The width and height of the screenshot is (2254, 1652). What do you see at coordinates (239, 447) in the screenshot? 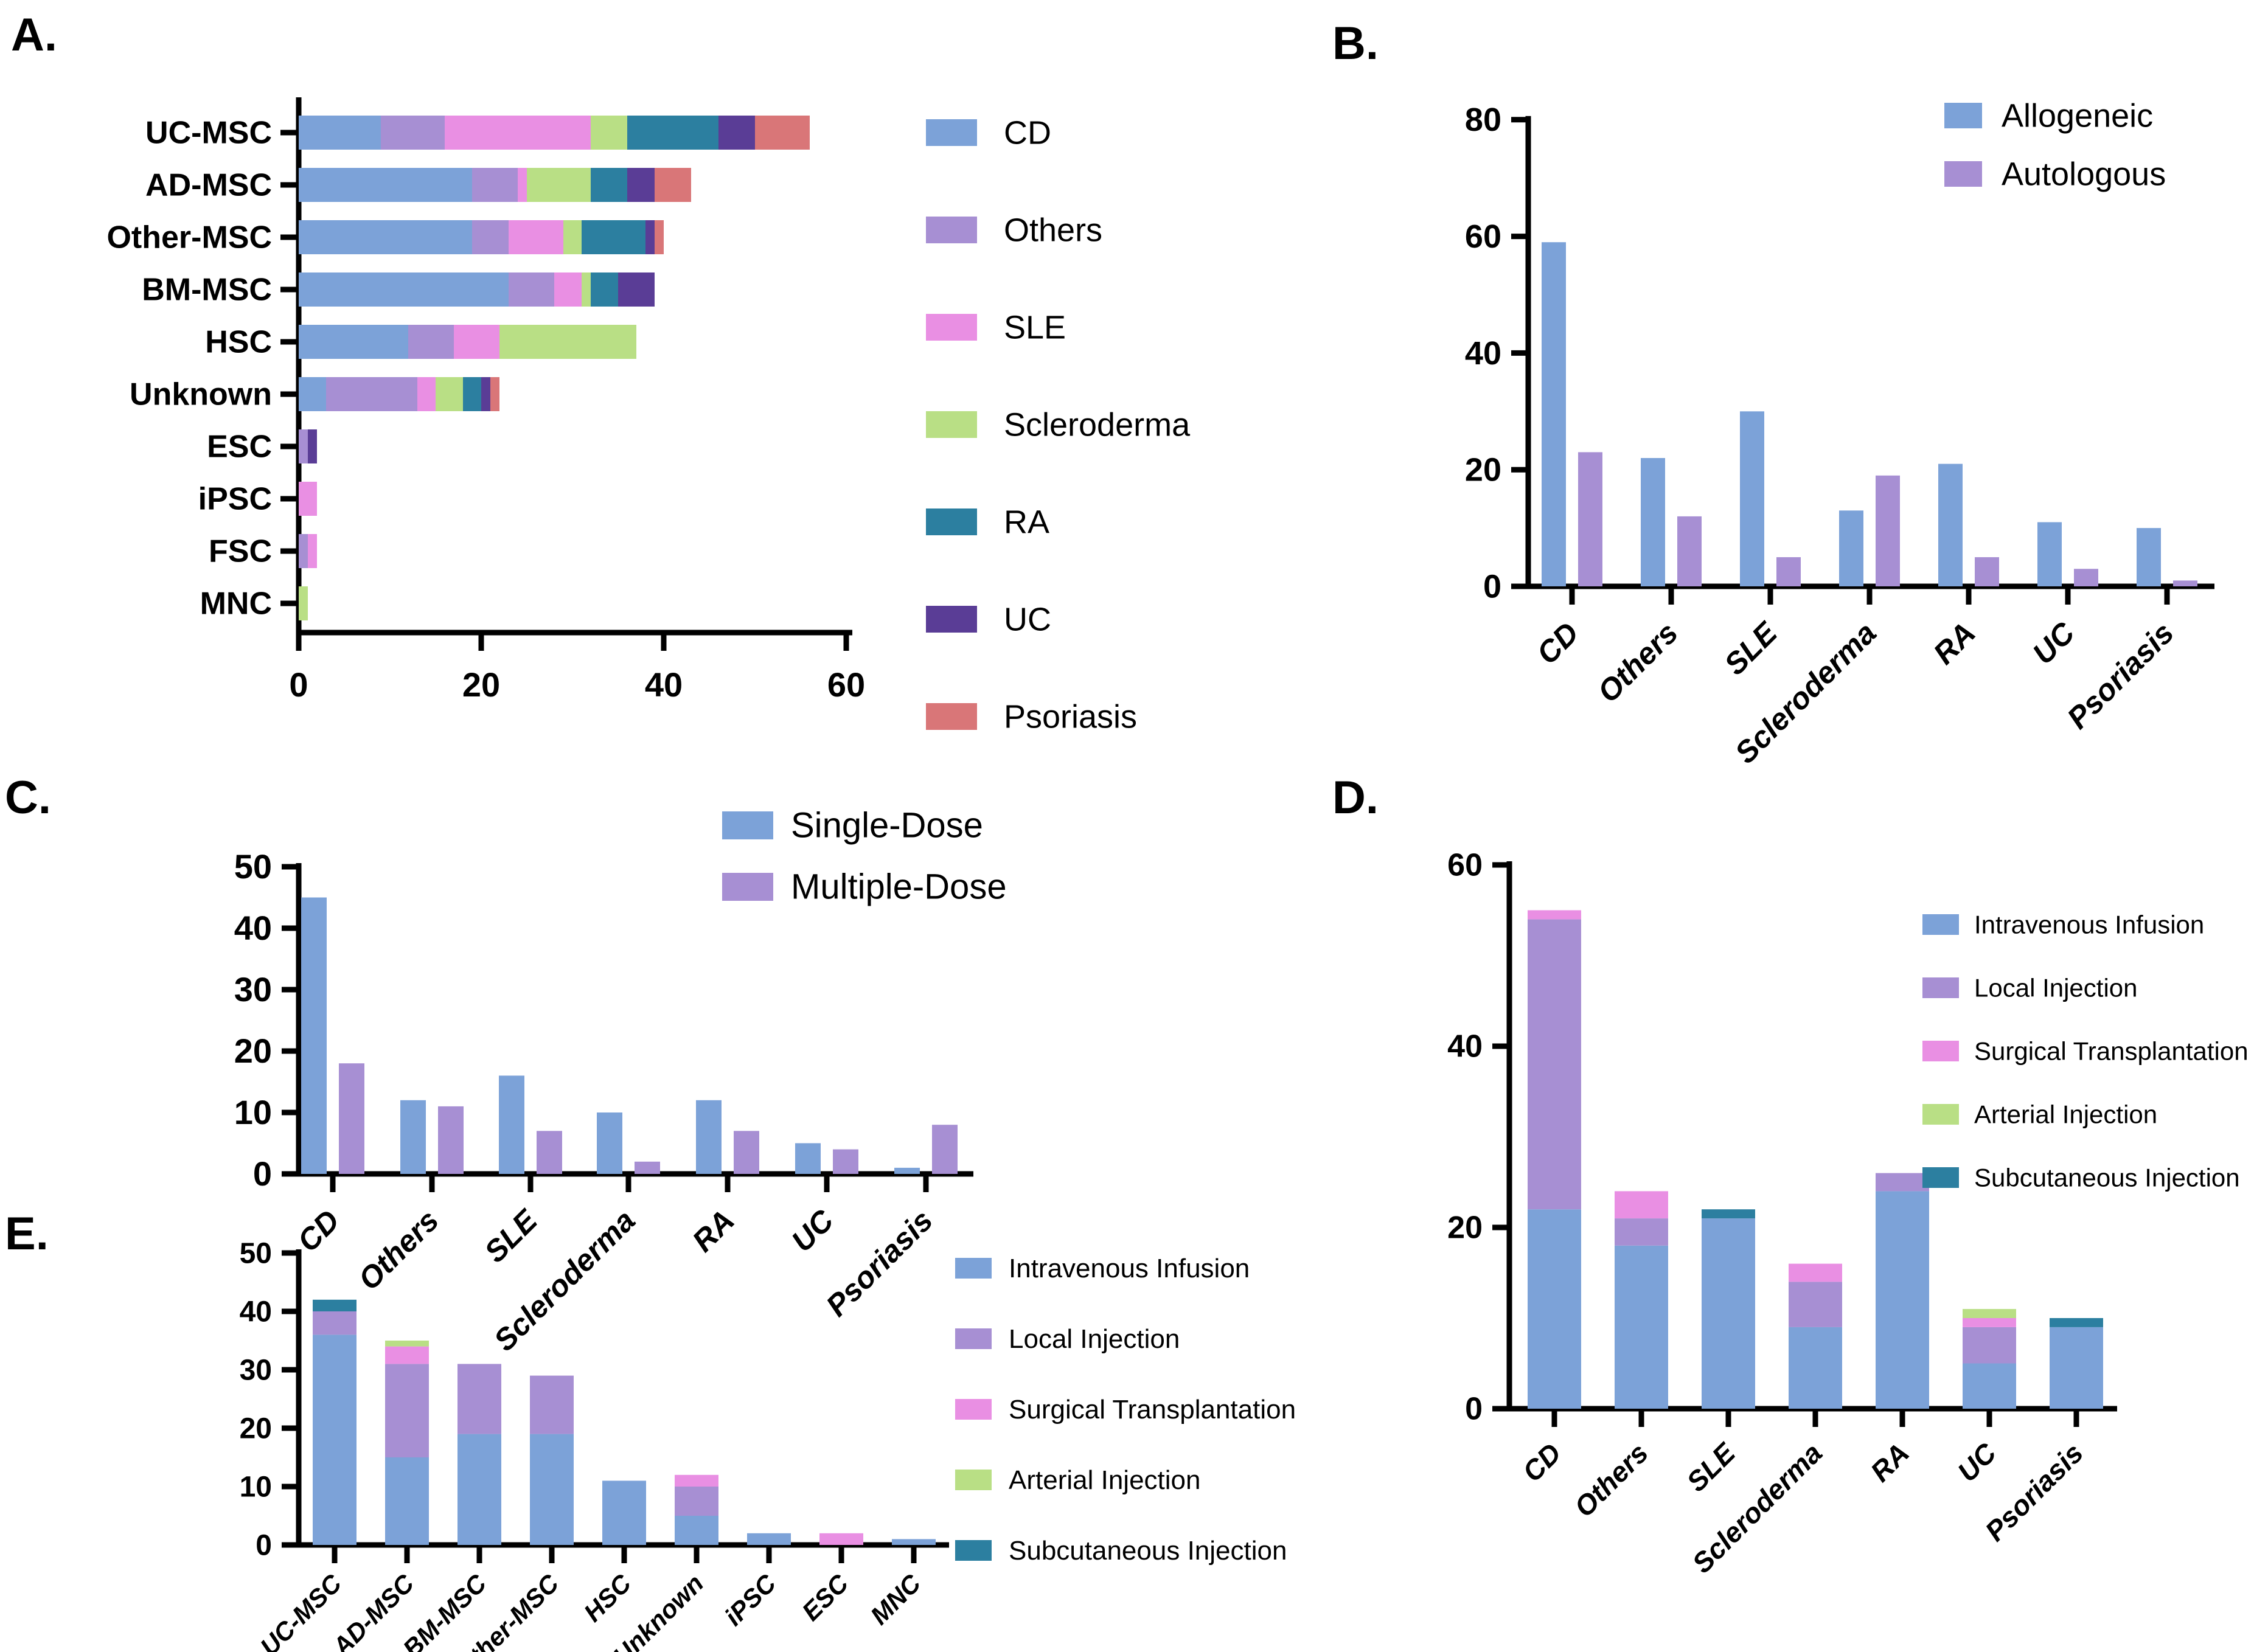
I see `category-label: ESC` at bounding box center [239, 447].